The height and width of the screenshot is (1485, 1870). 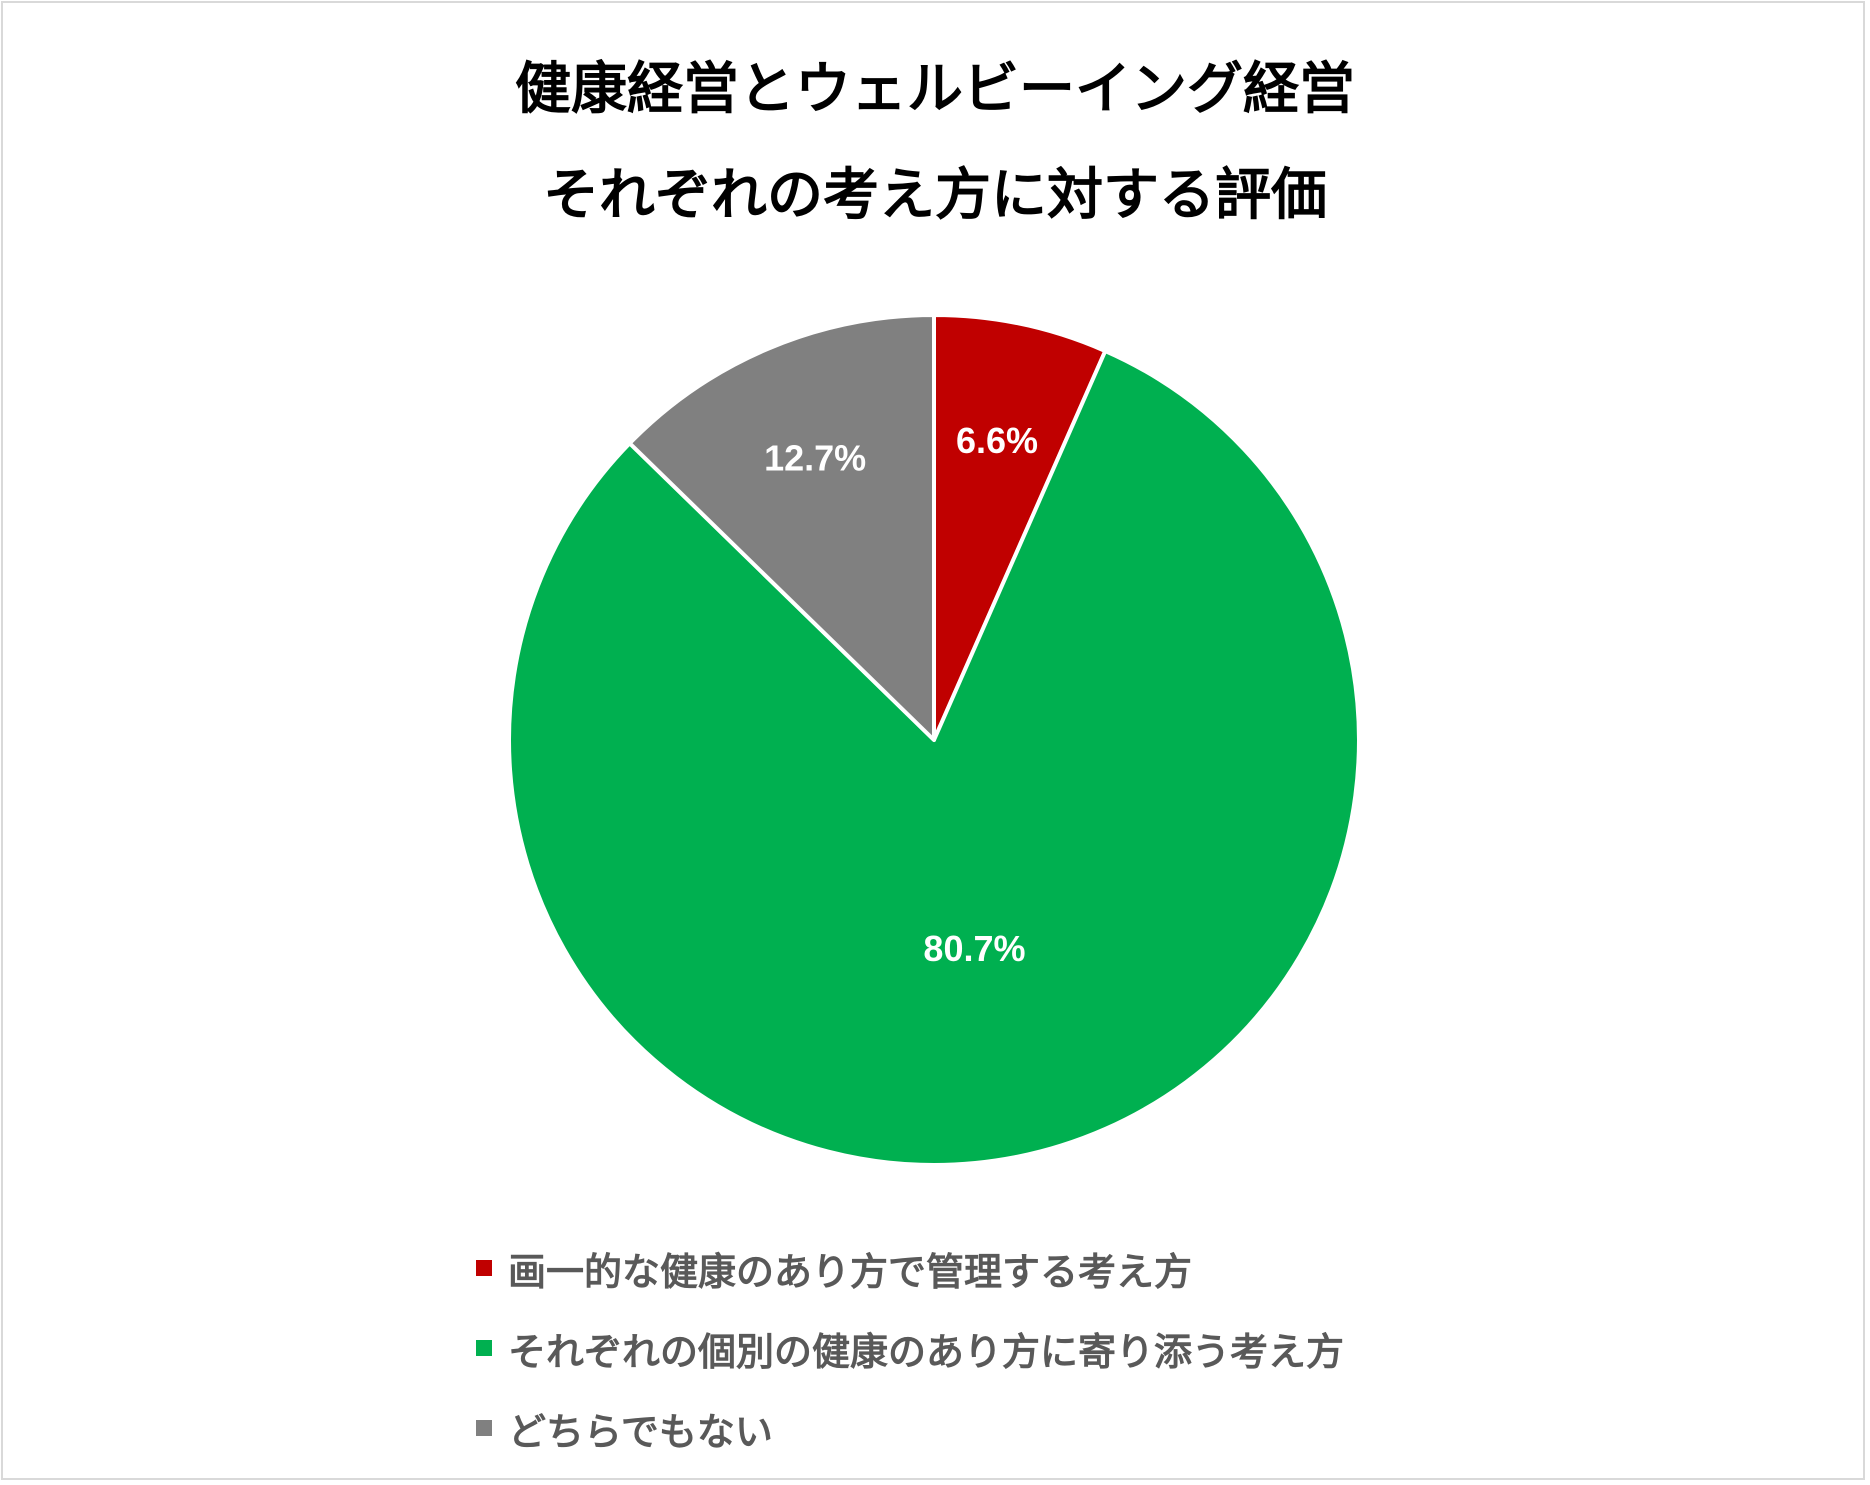 I want to click on pie-data-label: 12.7%, so click(x=815, y=458).